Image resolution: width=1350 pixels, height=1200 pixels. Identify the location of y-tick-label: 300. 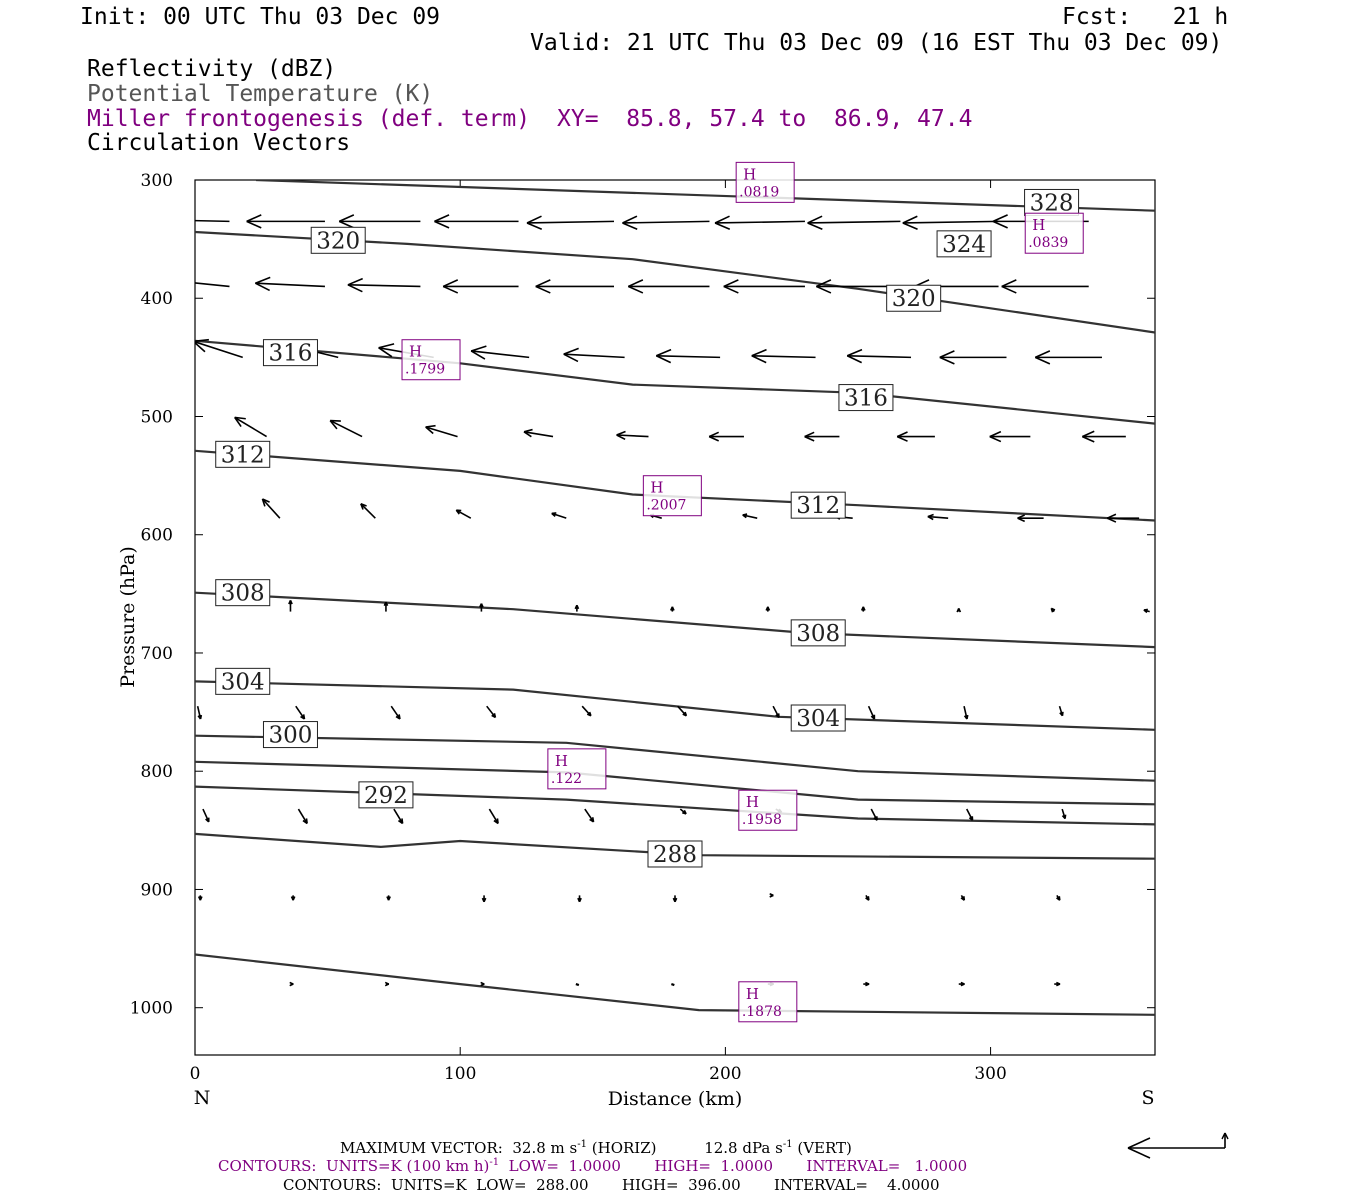
(157, 181).